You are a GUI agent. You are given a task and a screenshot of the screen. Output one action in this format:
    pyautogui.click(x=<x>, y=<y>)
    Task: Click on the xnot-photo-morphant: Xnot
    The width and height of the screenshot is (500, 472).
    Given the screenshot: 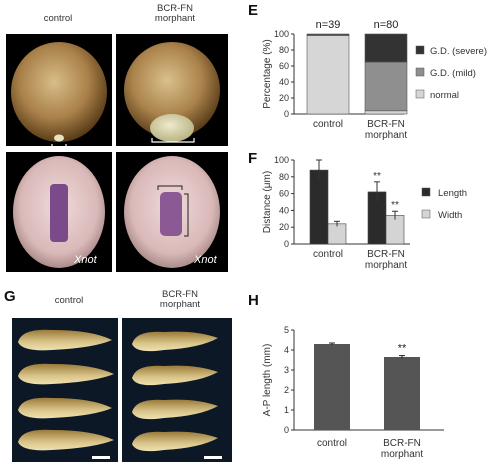 What is the action you would take?
    pyautogui.click(x=172, y=212)
    